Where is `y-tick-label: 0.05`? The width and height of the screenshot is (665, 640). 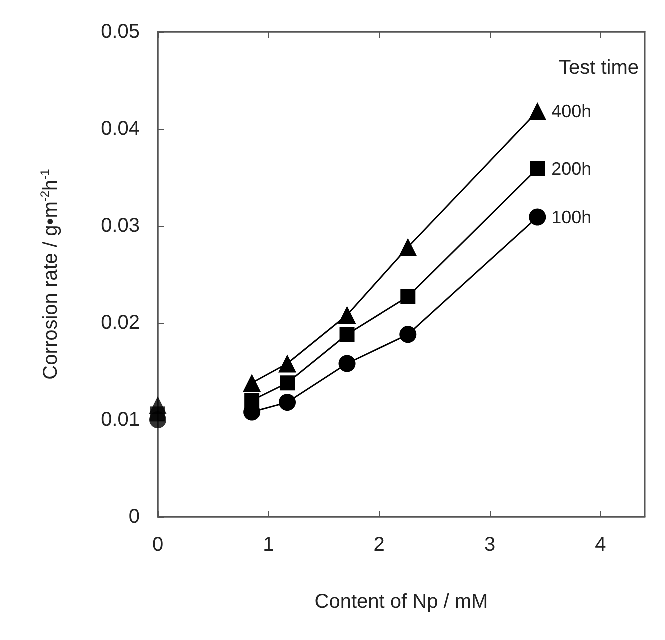
y-tick-label: 0.05 is located at coordinates (120, 32).